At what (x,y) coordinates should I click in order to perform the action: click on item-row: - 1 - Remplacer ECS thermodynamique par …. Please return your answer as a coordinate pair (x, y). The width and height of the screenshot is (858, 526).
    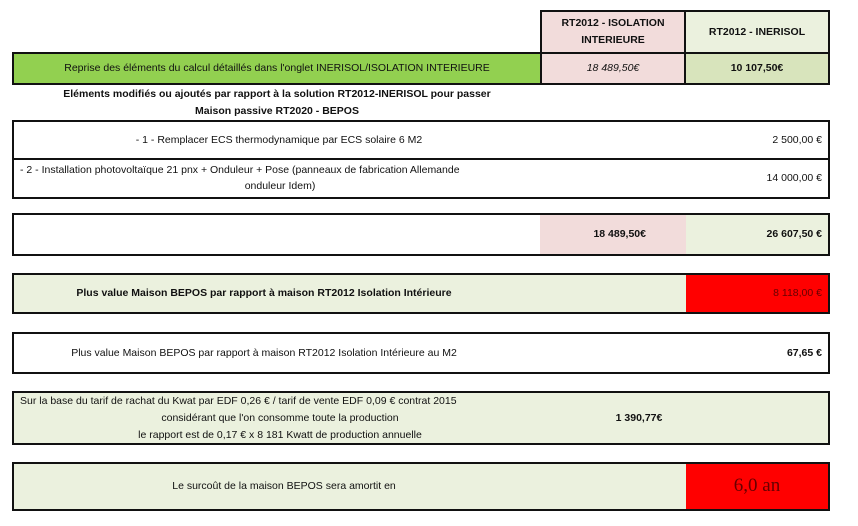
    Looking at the image, I should click on (421, 141).